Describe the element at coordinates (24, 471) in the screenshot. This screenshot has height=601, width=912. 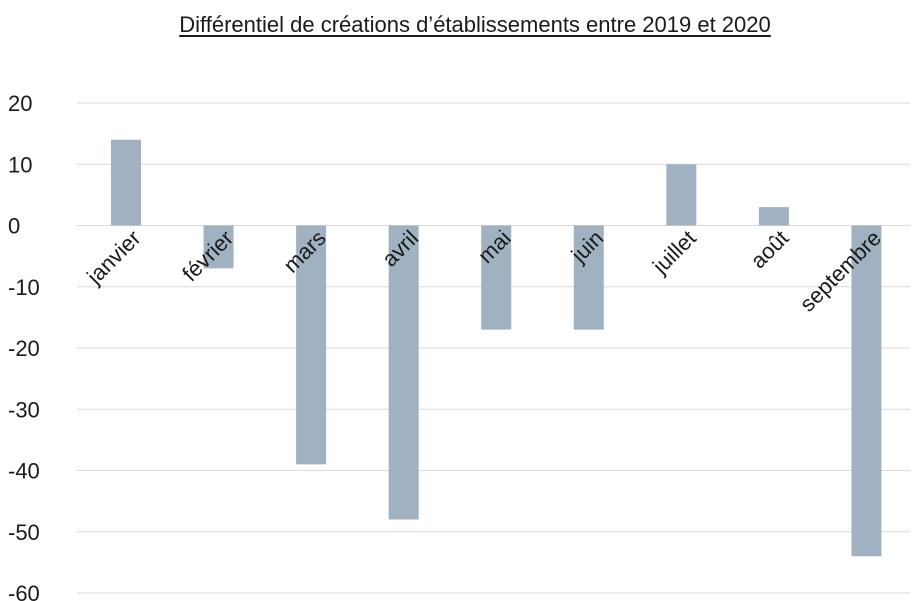
I see `y-tick-label: -40` at that location.